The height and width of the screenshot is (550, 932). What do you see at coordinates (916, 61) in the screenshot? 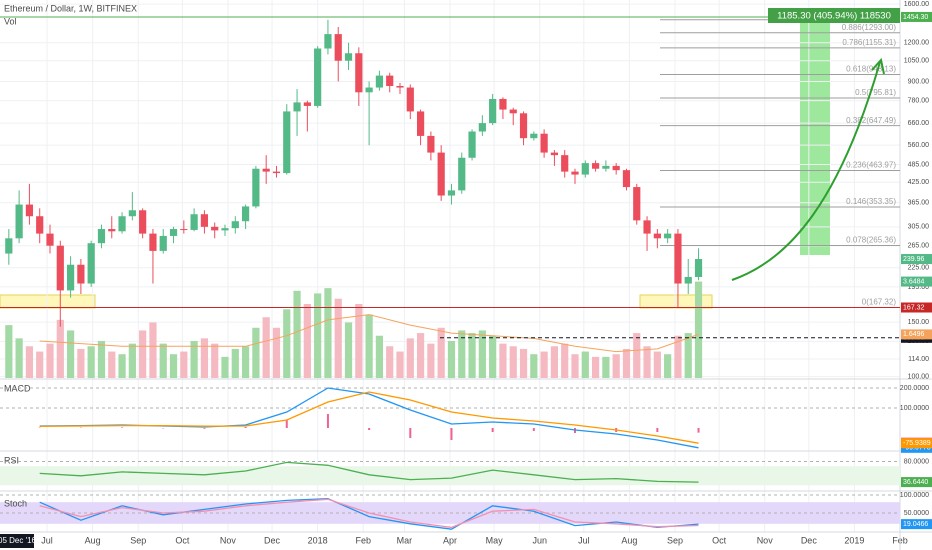
I see `y-tick-label: 1050.00` at bounding box center [916, 61].